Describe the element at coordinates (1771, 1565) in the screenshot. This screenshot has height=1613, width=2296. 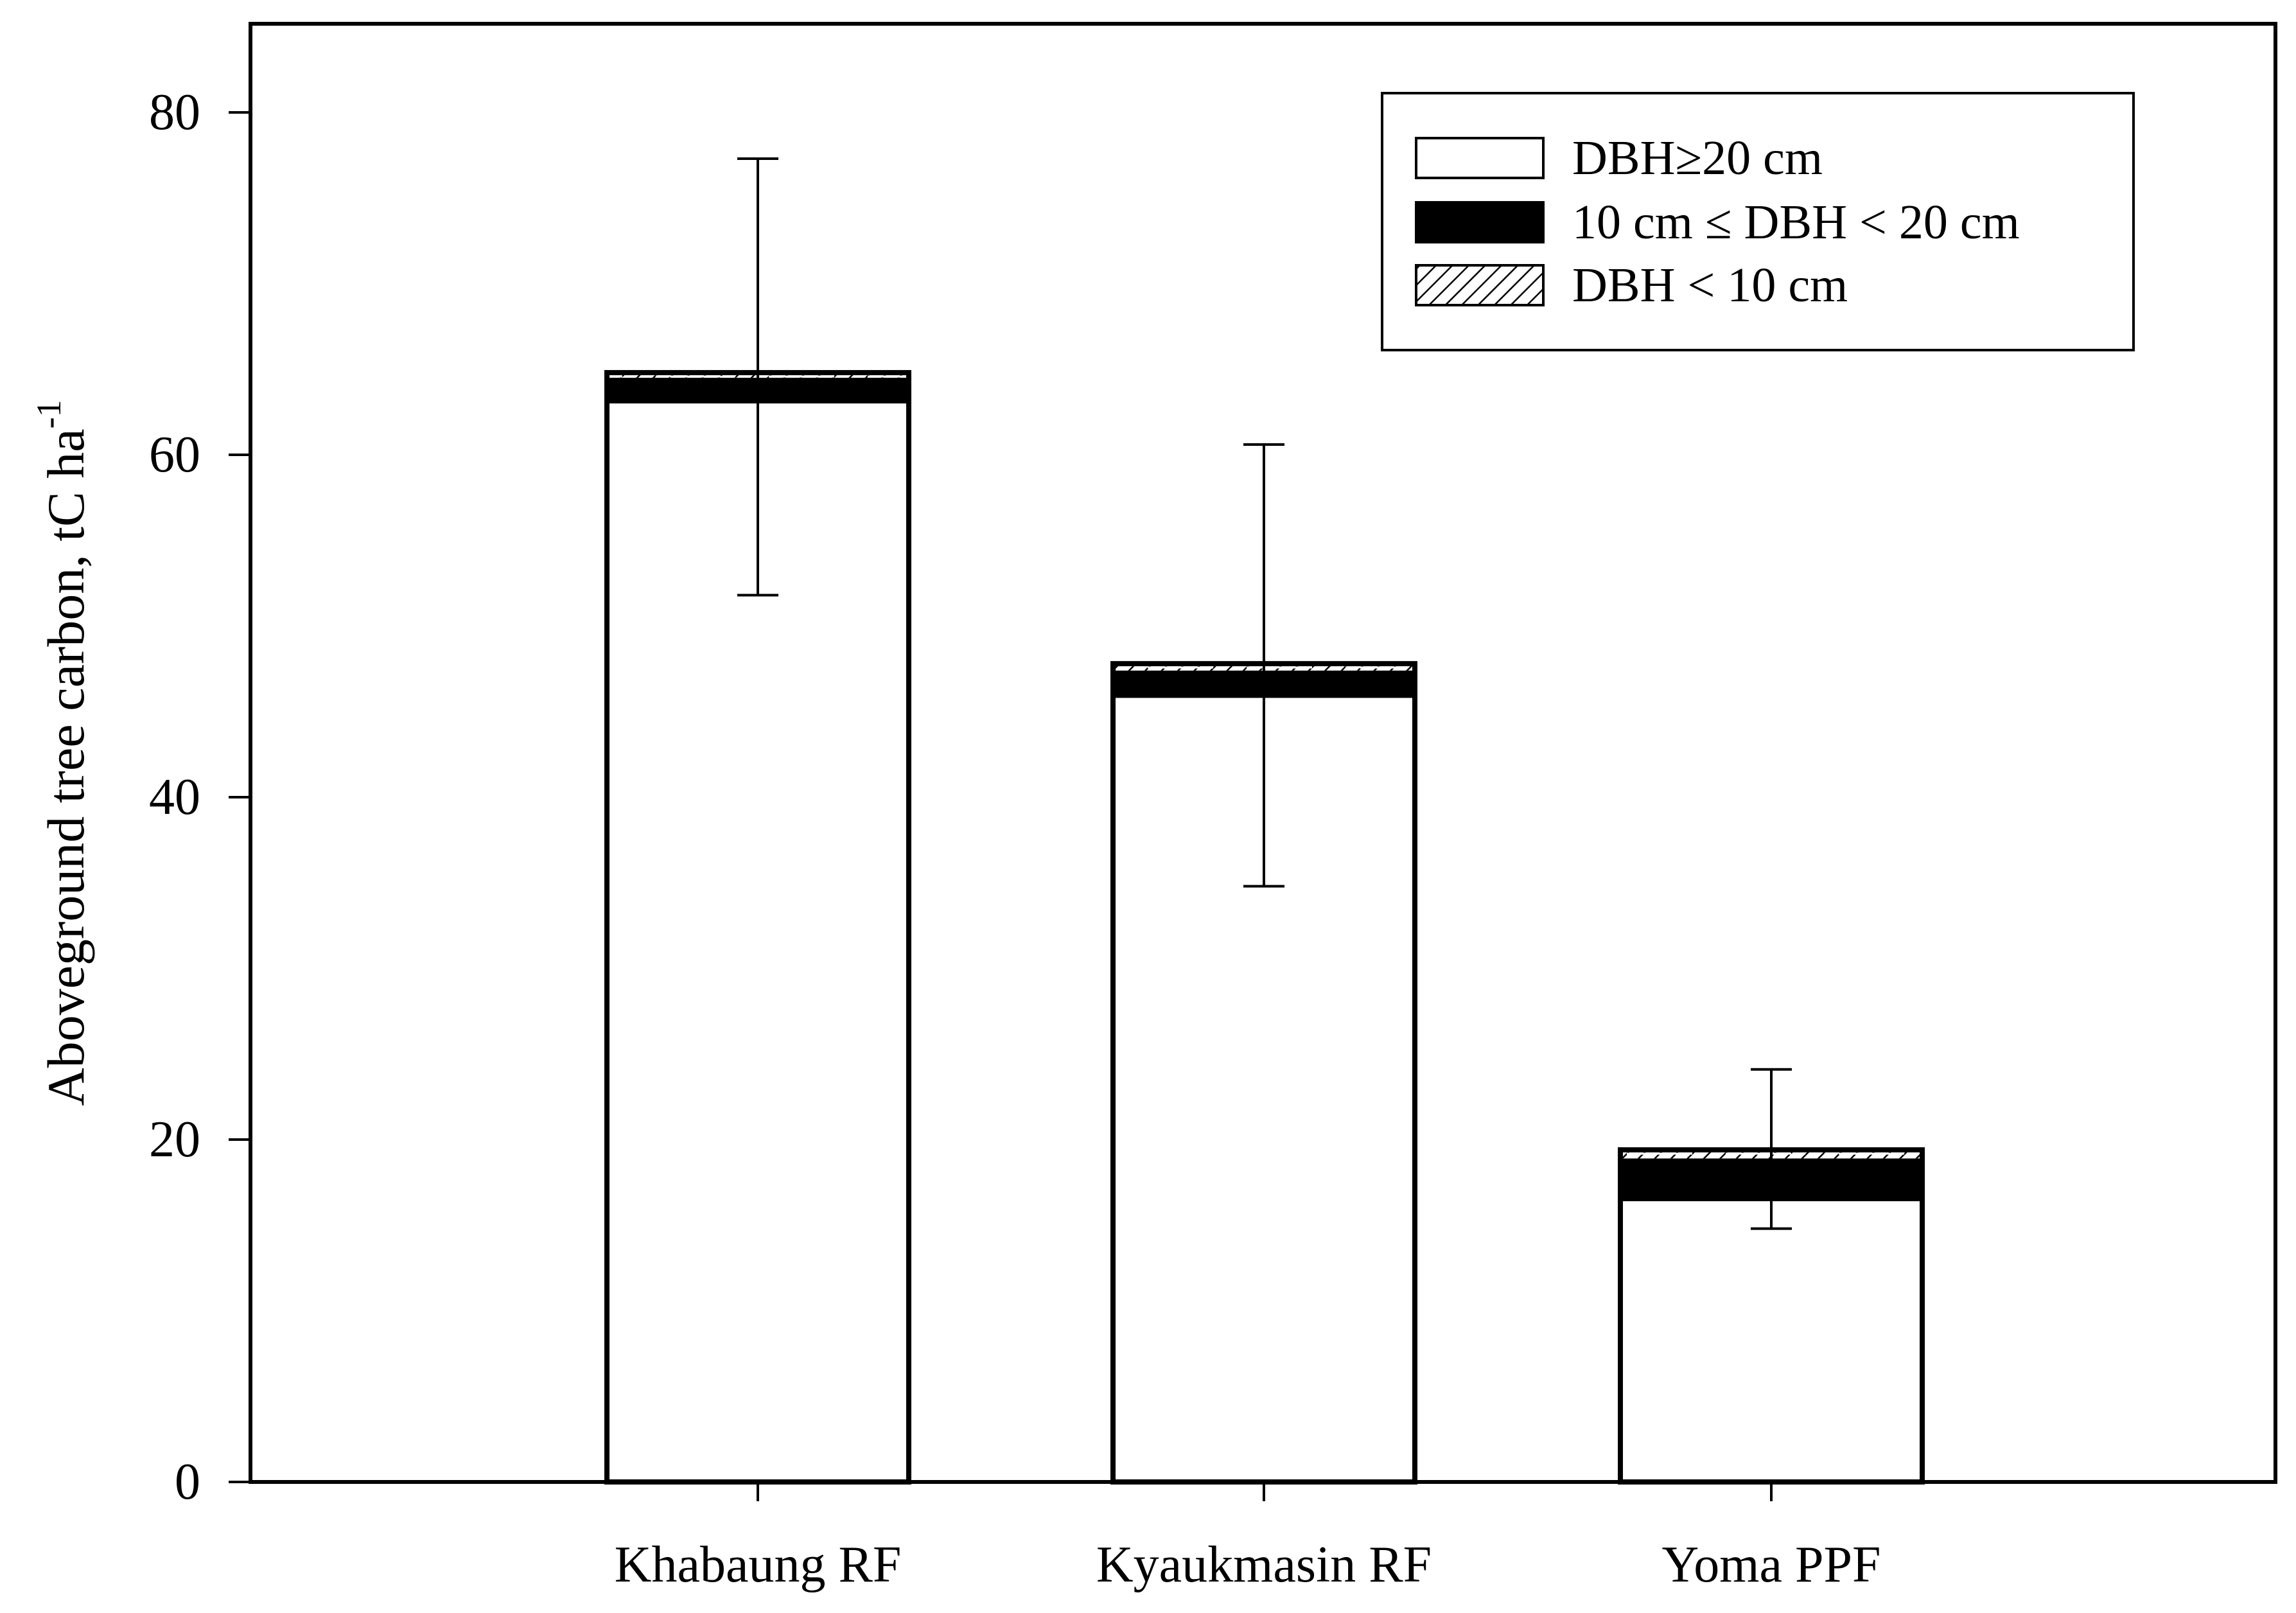
I see `x-tick-label: Yoma PPF` at that location.